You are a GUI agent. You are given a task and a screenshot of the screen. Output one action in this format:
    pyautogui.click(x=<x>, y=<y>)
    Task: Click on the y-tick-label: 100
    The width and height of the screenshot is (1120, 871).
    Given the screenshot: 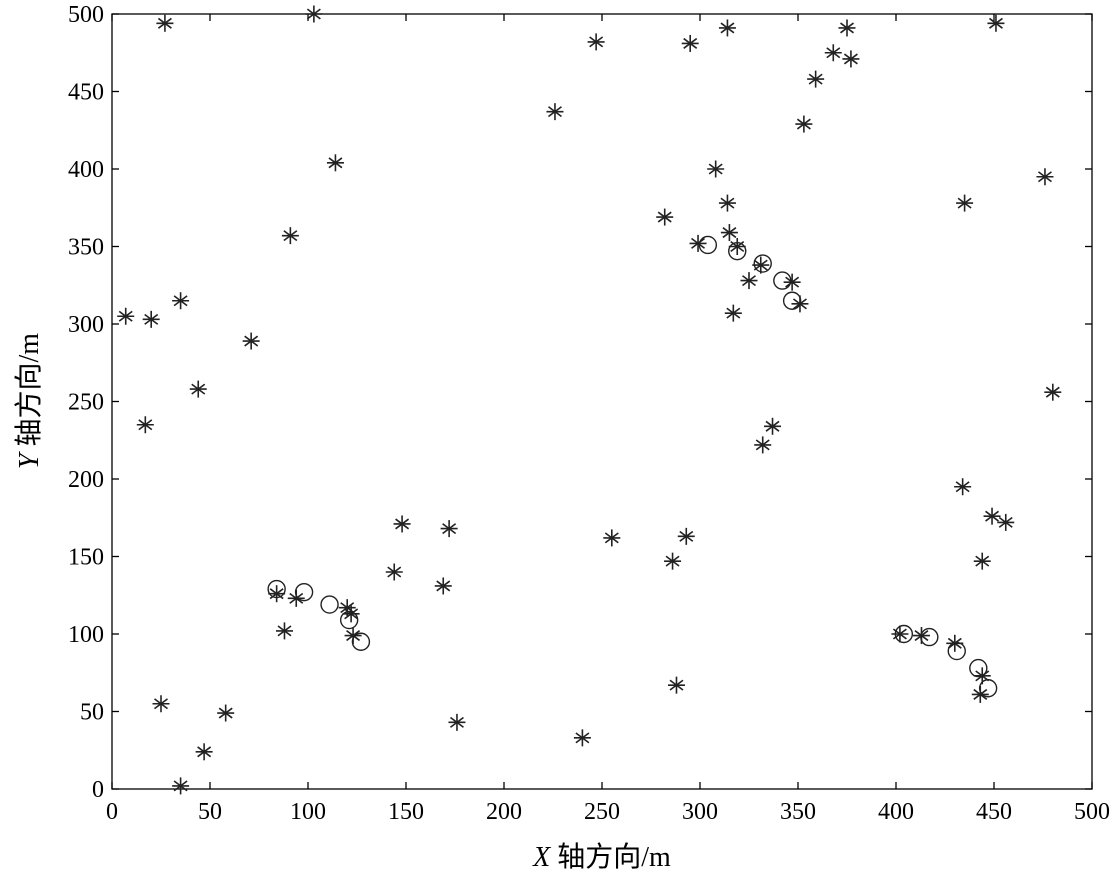 What is the action you would take?
    pyautogui.click(x=86, y=635)
    